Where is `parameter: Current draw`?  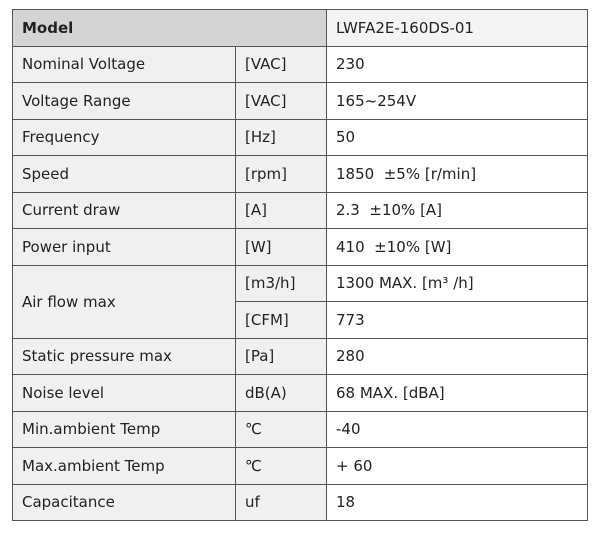 parameter: Current draw is located at coordinates (124, 210).